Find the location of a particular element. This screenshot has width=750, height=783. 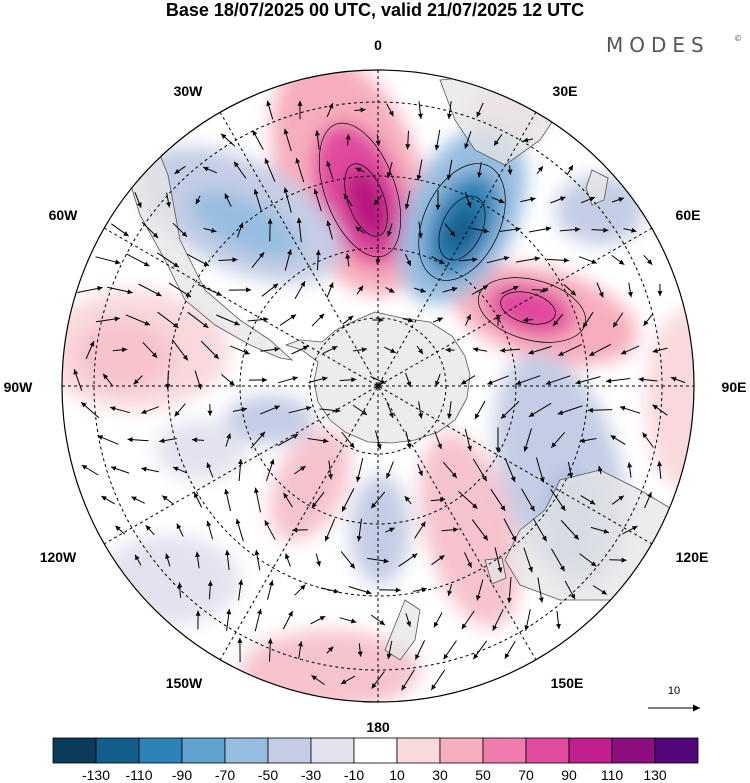

lon-label-120e: 120E is located at coordinates (692, 557).